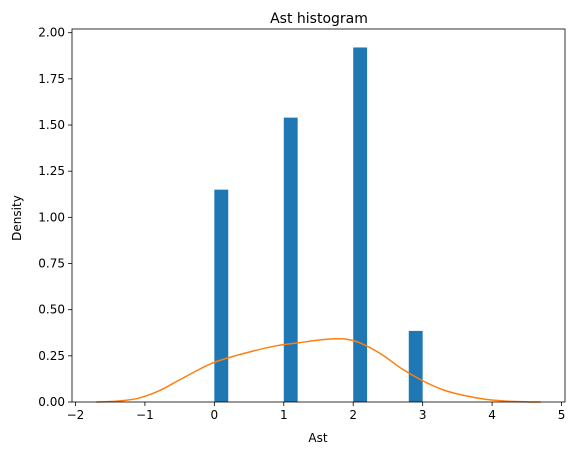  Describe the element at coordinates (51, 402) in the screenshot. I see `y-tick-label-0: 0.00` at that location.